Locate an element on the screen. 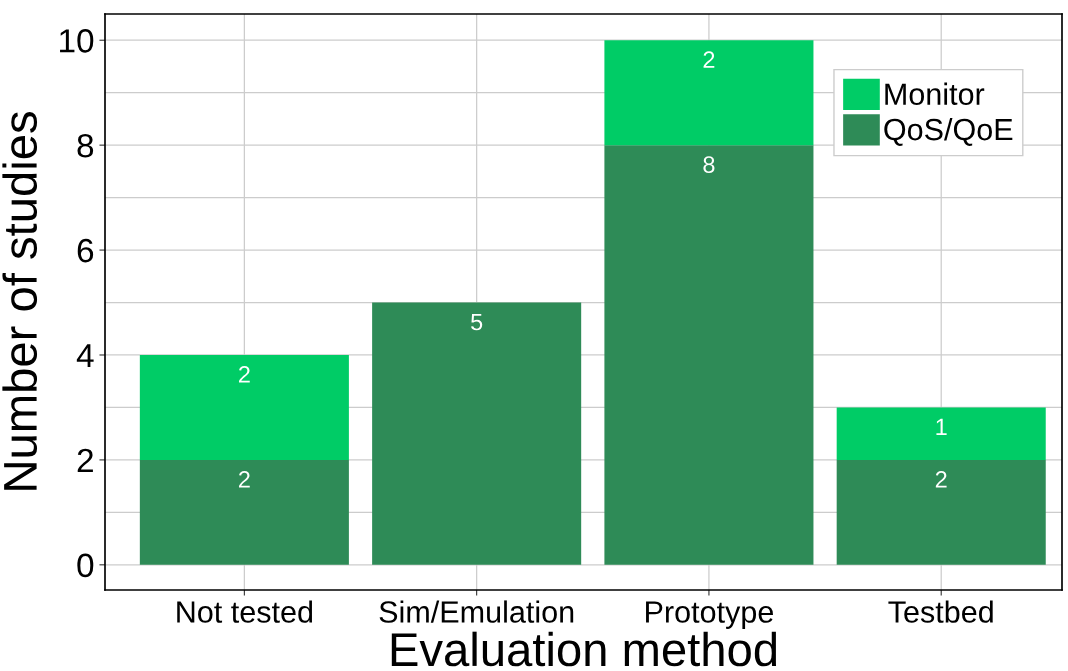 The height and width of the screenshot is (671, 1068). legend-label: Monitor is located at coordinates (935, 94).